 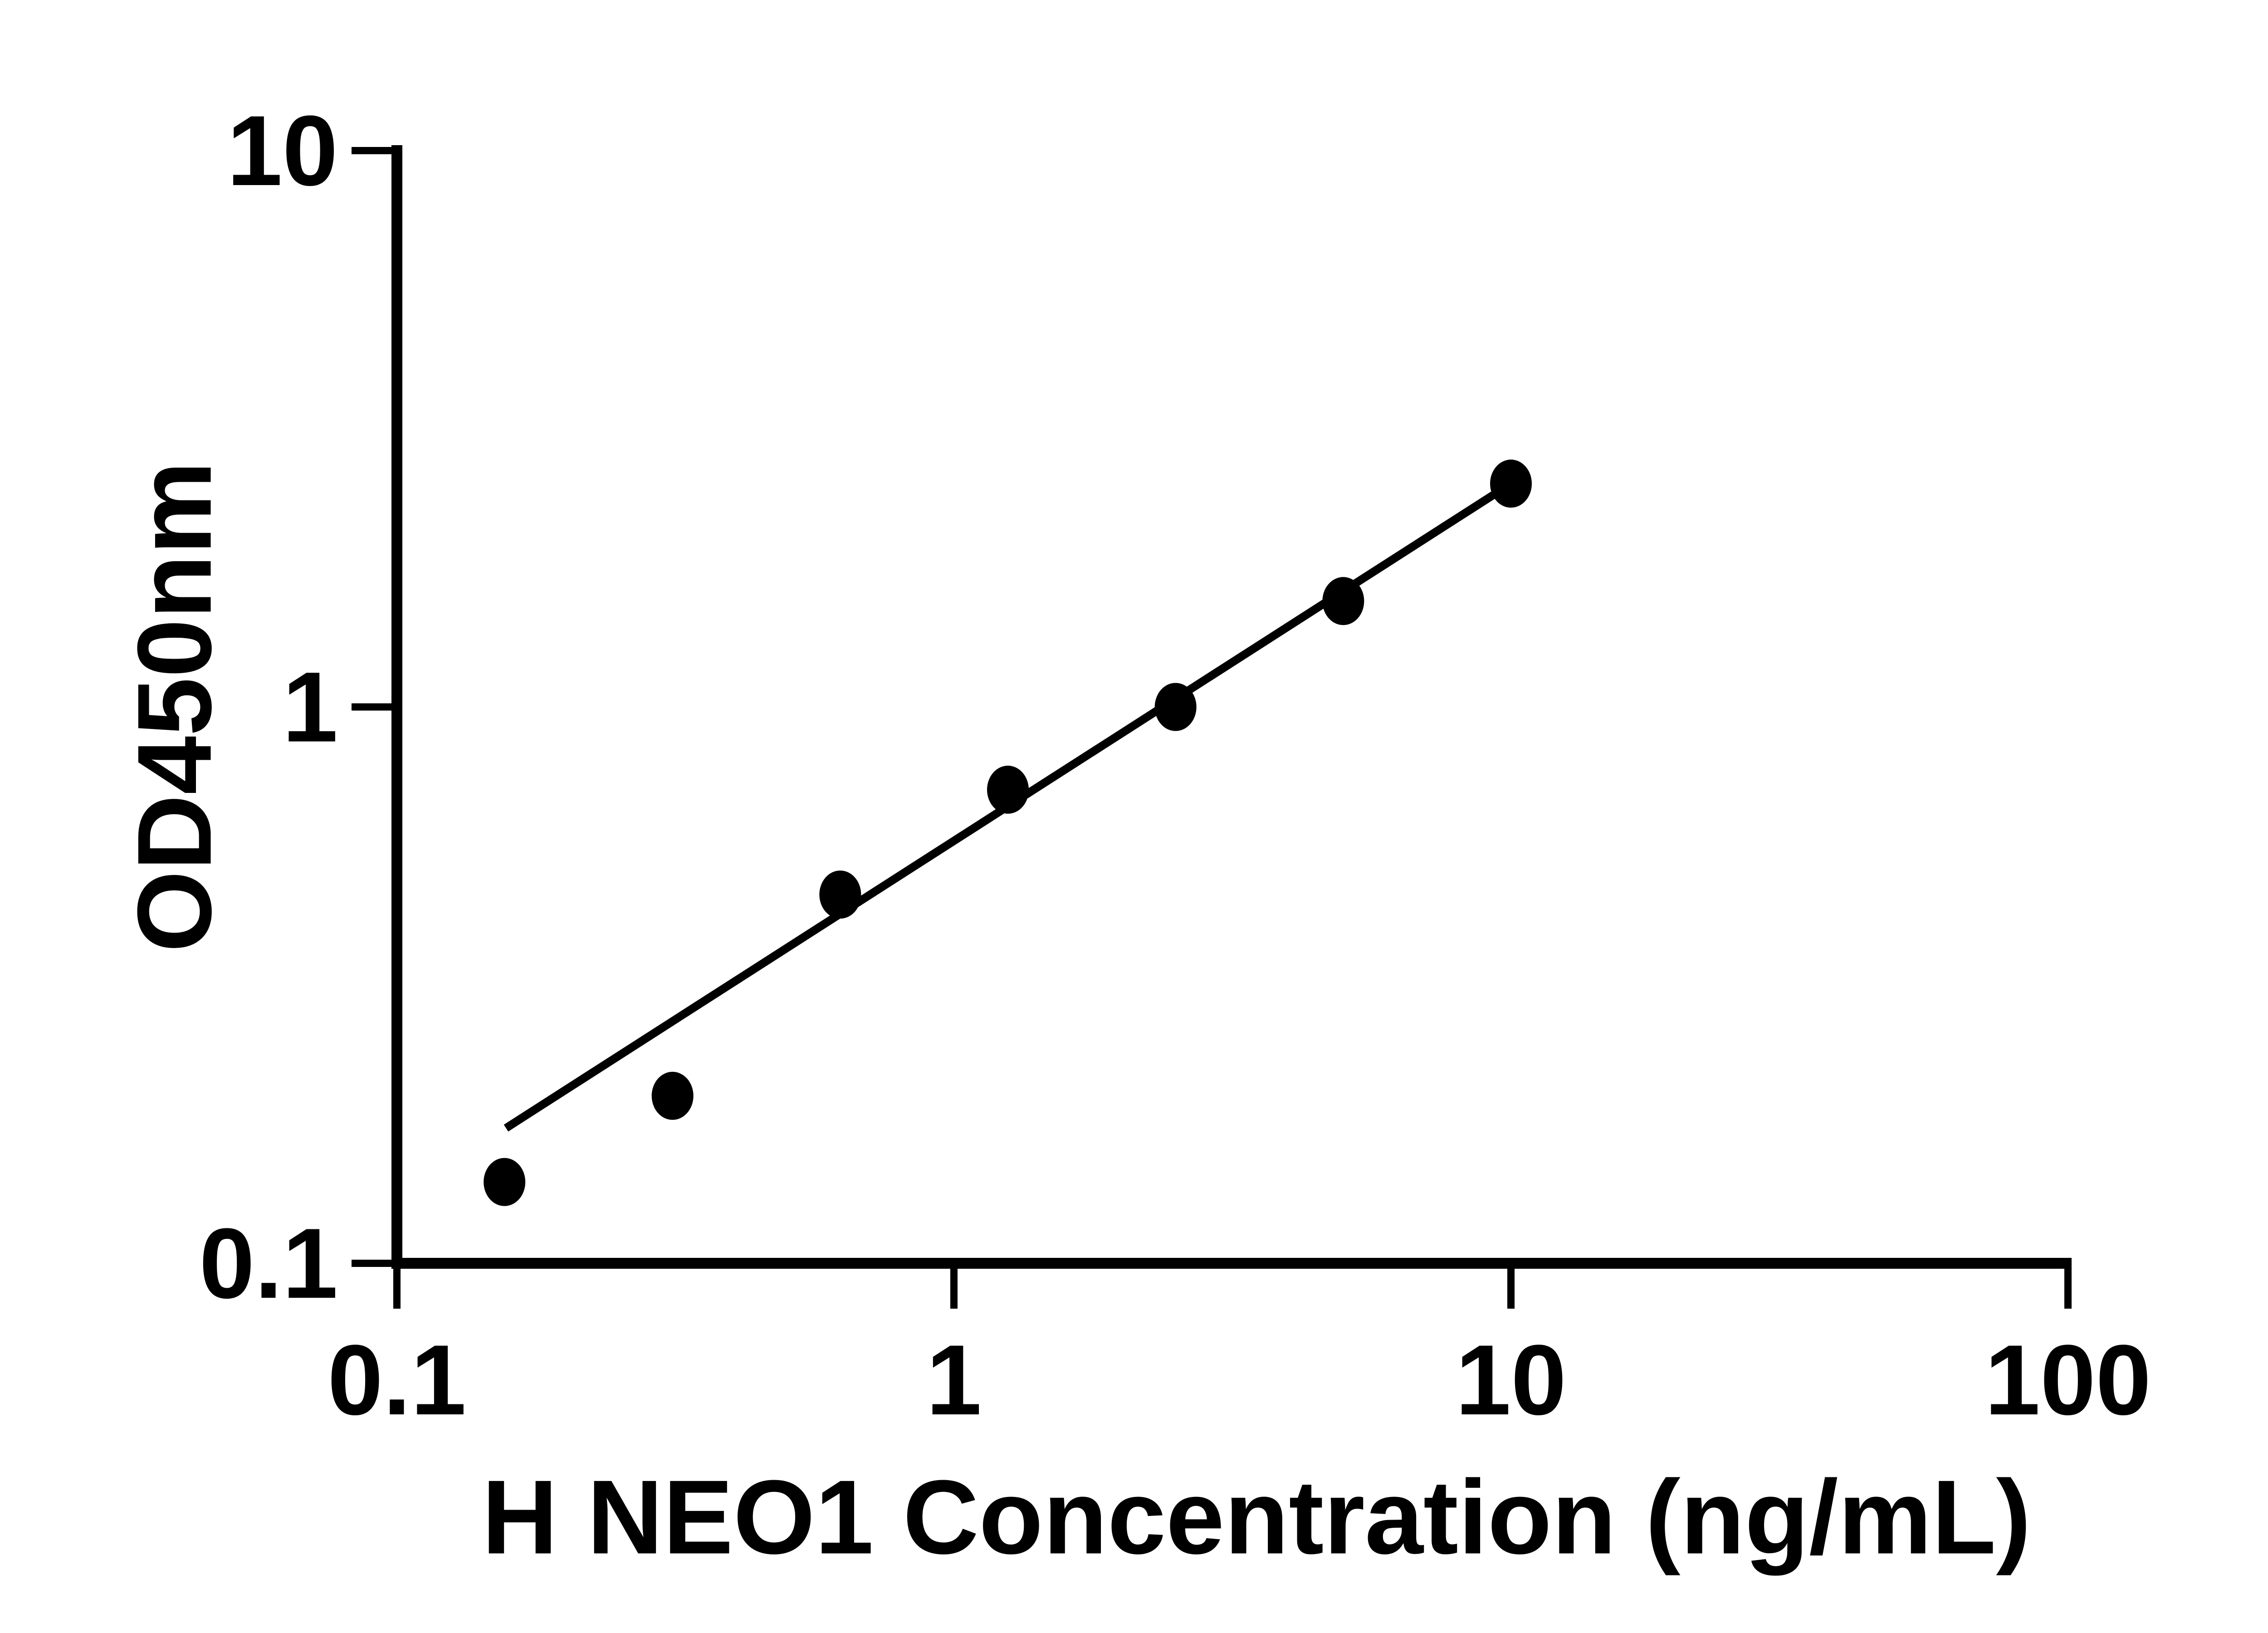 What do you see at coordinates (283, 150) in the screenshot?
I see `y-tick-label: 10` at bounding box center [283, 150].